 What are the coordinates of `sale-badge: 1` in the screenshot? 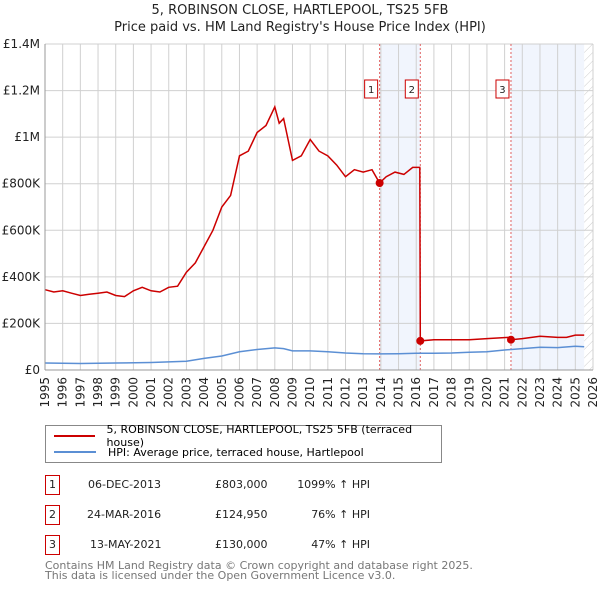 It's located at (52, 485).